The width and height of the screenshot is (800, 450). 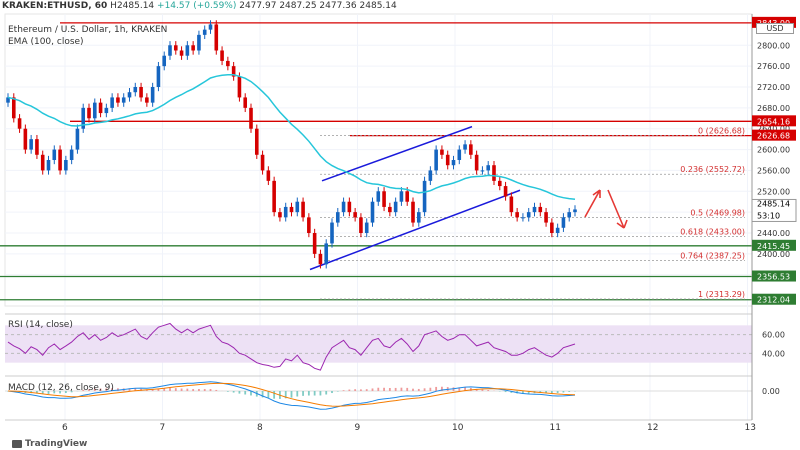 What do you see at coordinates (773, 191) in the screenshot?
I see `price-tick-label: 2520.00` at bounding box center [773, 191].